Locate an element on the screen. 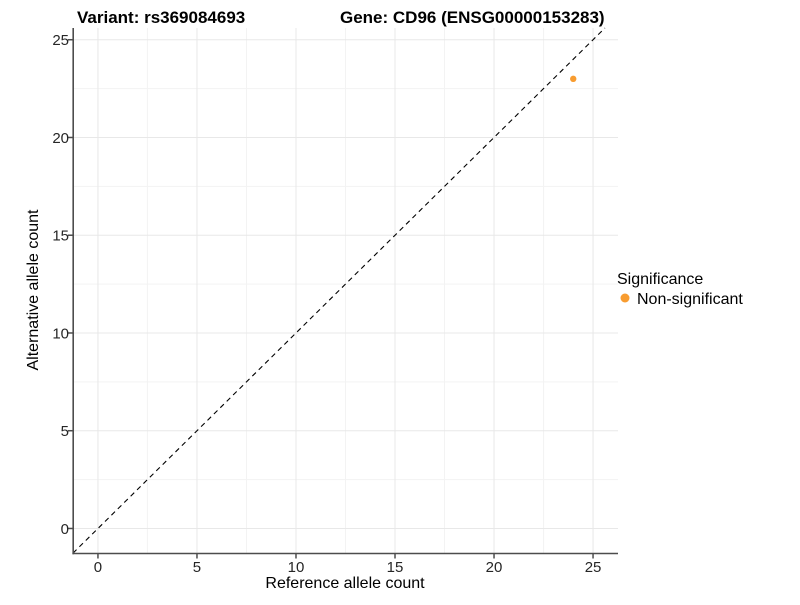  y-tick-marks is located at coordinates (70, 284).